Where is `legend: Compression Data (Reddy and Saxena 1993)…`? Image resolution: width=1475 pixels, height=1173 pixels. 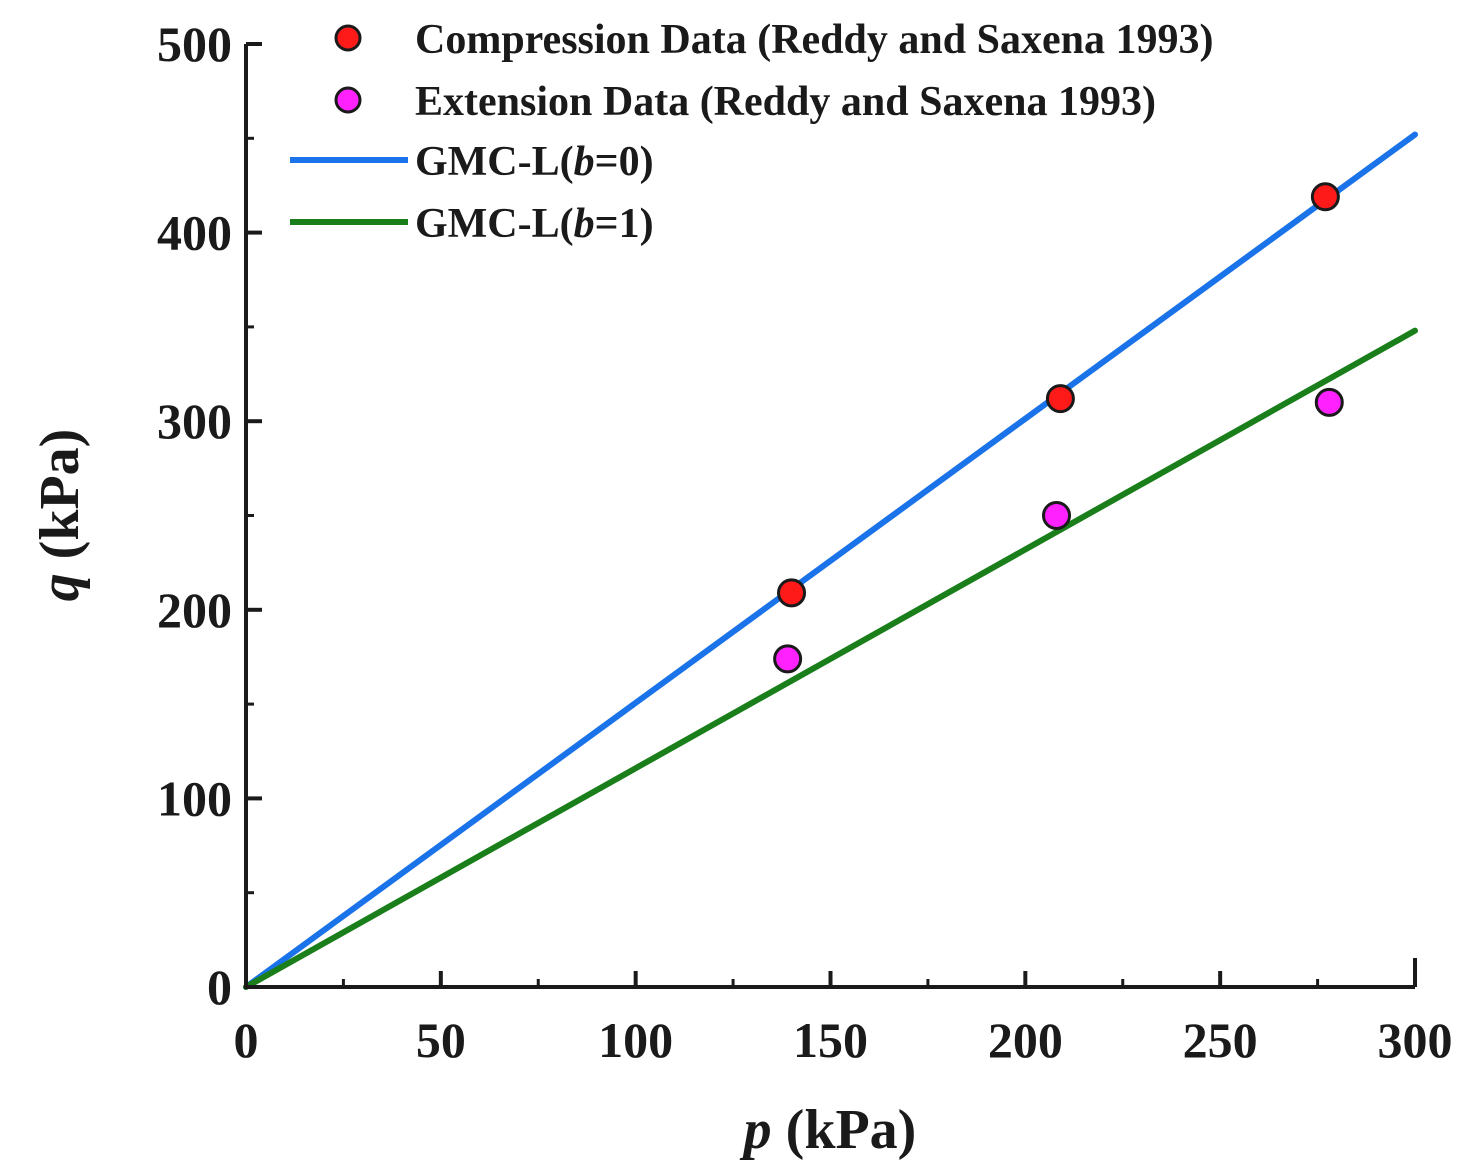
legend: Compression Data (Reddy and Saxena 1993)… is located at coordinates (751, 132).